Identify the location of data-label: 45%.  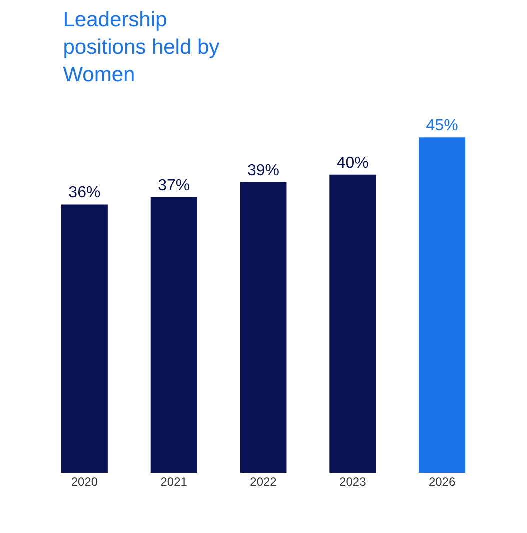
(442, 126).